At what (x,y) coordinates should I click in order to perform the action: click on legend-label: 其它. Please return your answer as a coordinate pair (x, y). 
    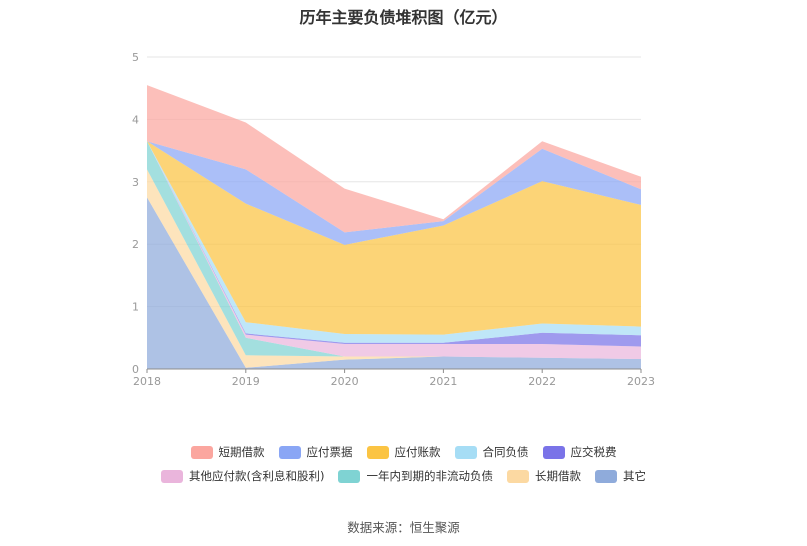
    Looking at the image, I should click on (634, 476).